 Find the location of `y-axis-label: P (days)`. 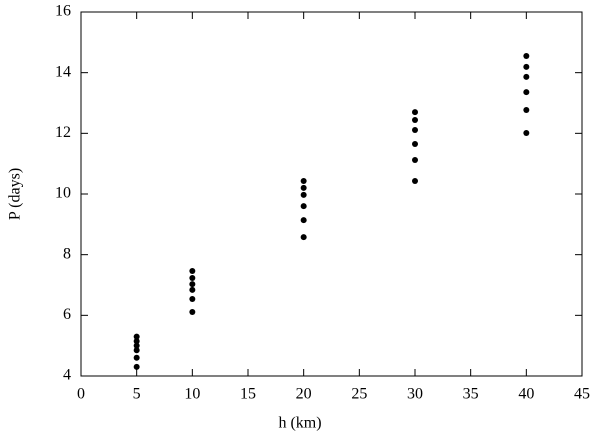

y-axis-label: P (days) is located at coordinates (15, 194).